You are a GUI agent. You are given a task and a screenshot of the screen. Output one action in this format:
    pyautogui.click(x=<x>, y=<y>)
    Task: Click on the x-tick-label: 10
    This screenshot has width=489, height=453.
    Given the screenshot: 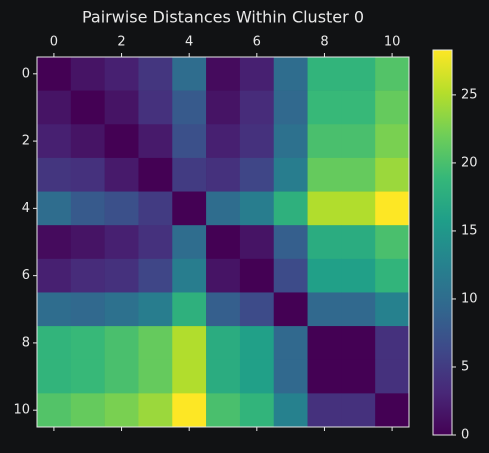 What is the action you would take?
    pyautogui.click(x=392, y=42)
    